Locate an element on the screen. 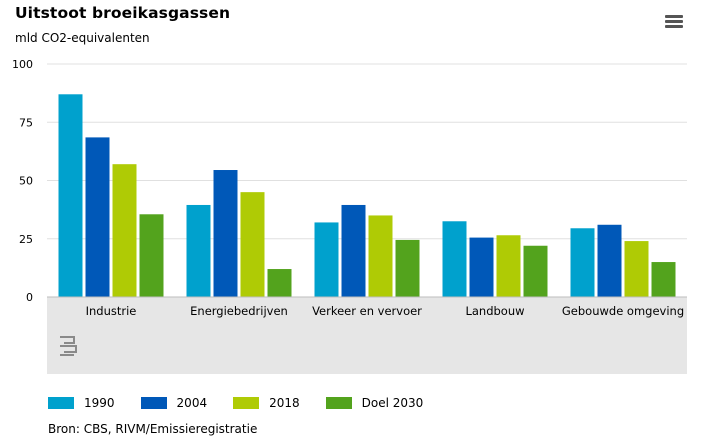 The height and width of the screenshot is (440, 701). x-category-label: Landbouw is located at coordinates (494, 311).